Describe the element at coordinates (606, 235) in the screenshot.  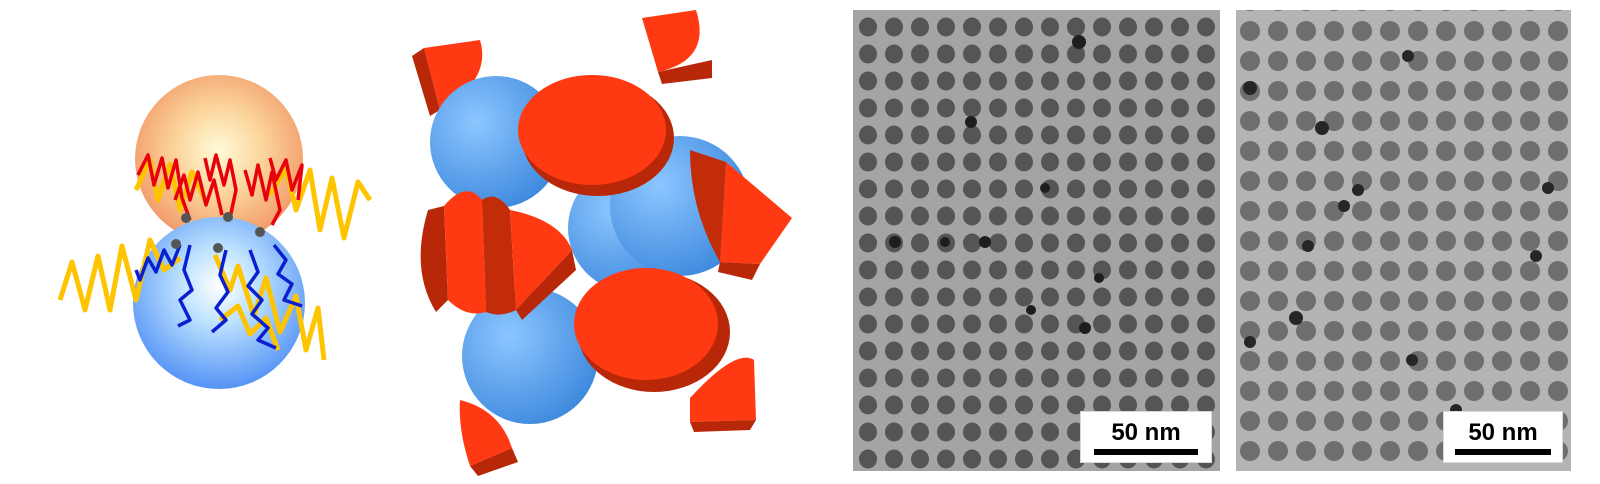
I see `side-caps` at that location.